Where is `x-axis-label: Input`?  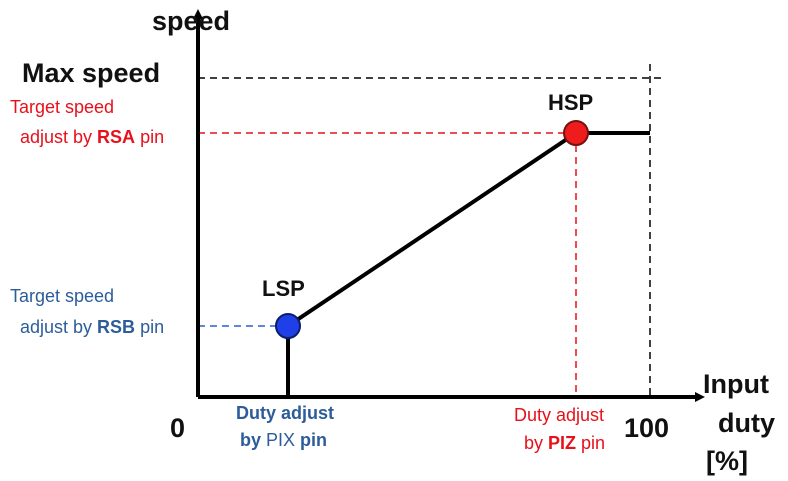 x-axis-label: Input is located at coordinates (736, 384).